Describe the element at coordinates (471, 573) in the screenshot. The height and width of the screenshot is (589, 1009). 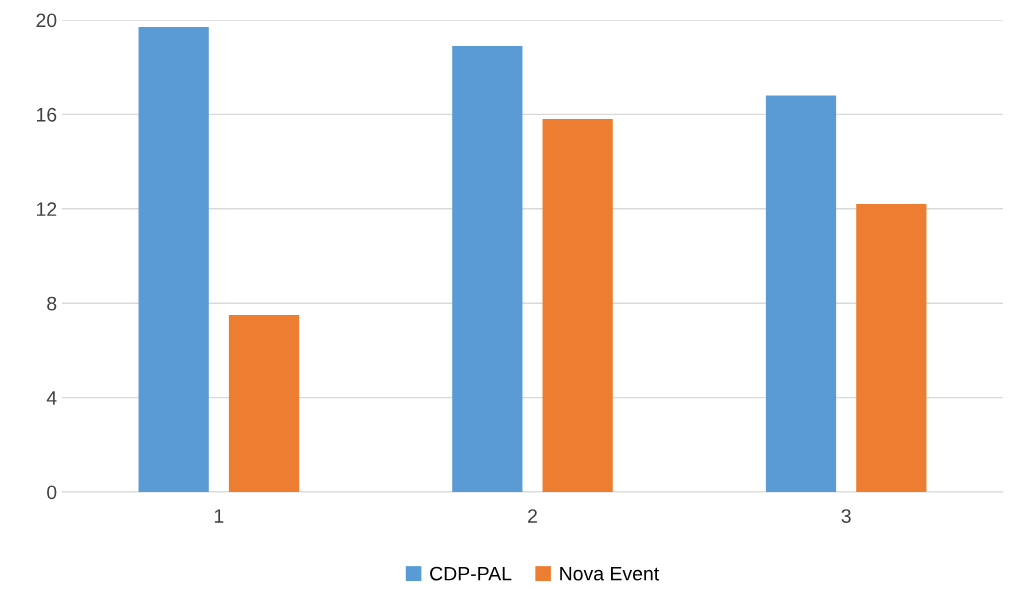
I see `legend-label: CDP-PAL` at that location.